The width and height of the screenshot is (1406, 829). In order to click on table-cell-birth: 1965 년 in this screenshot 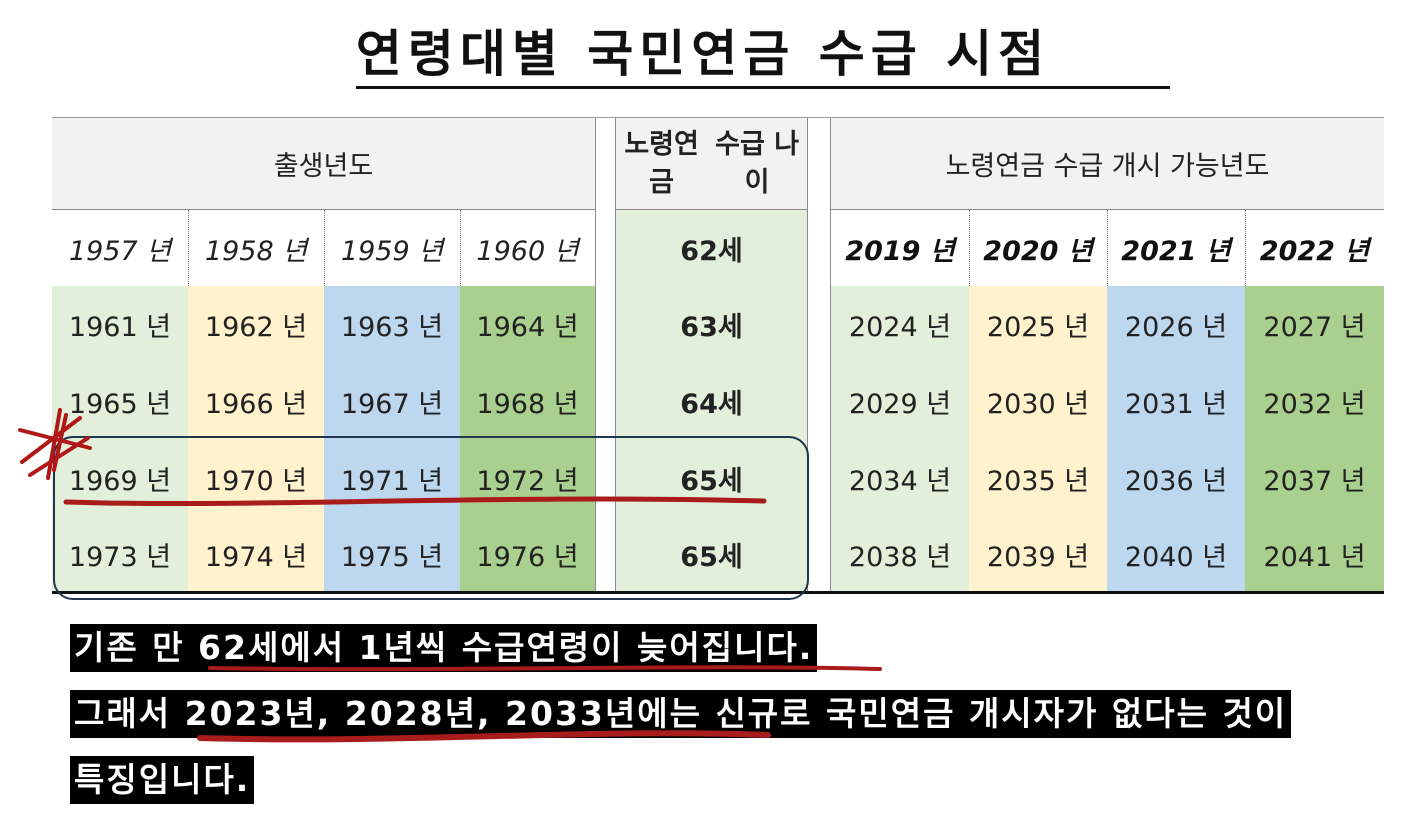, I will do `click(120, 401)`.